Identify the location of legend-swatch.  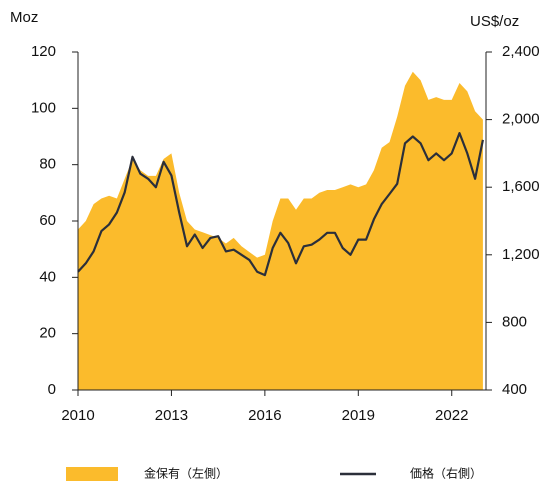
(92, 474).